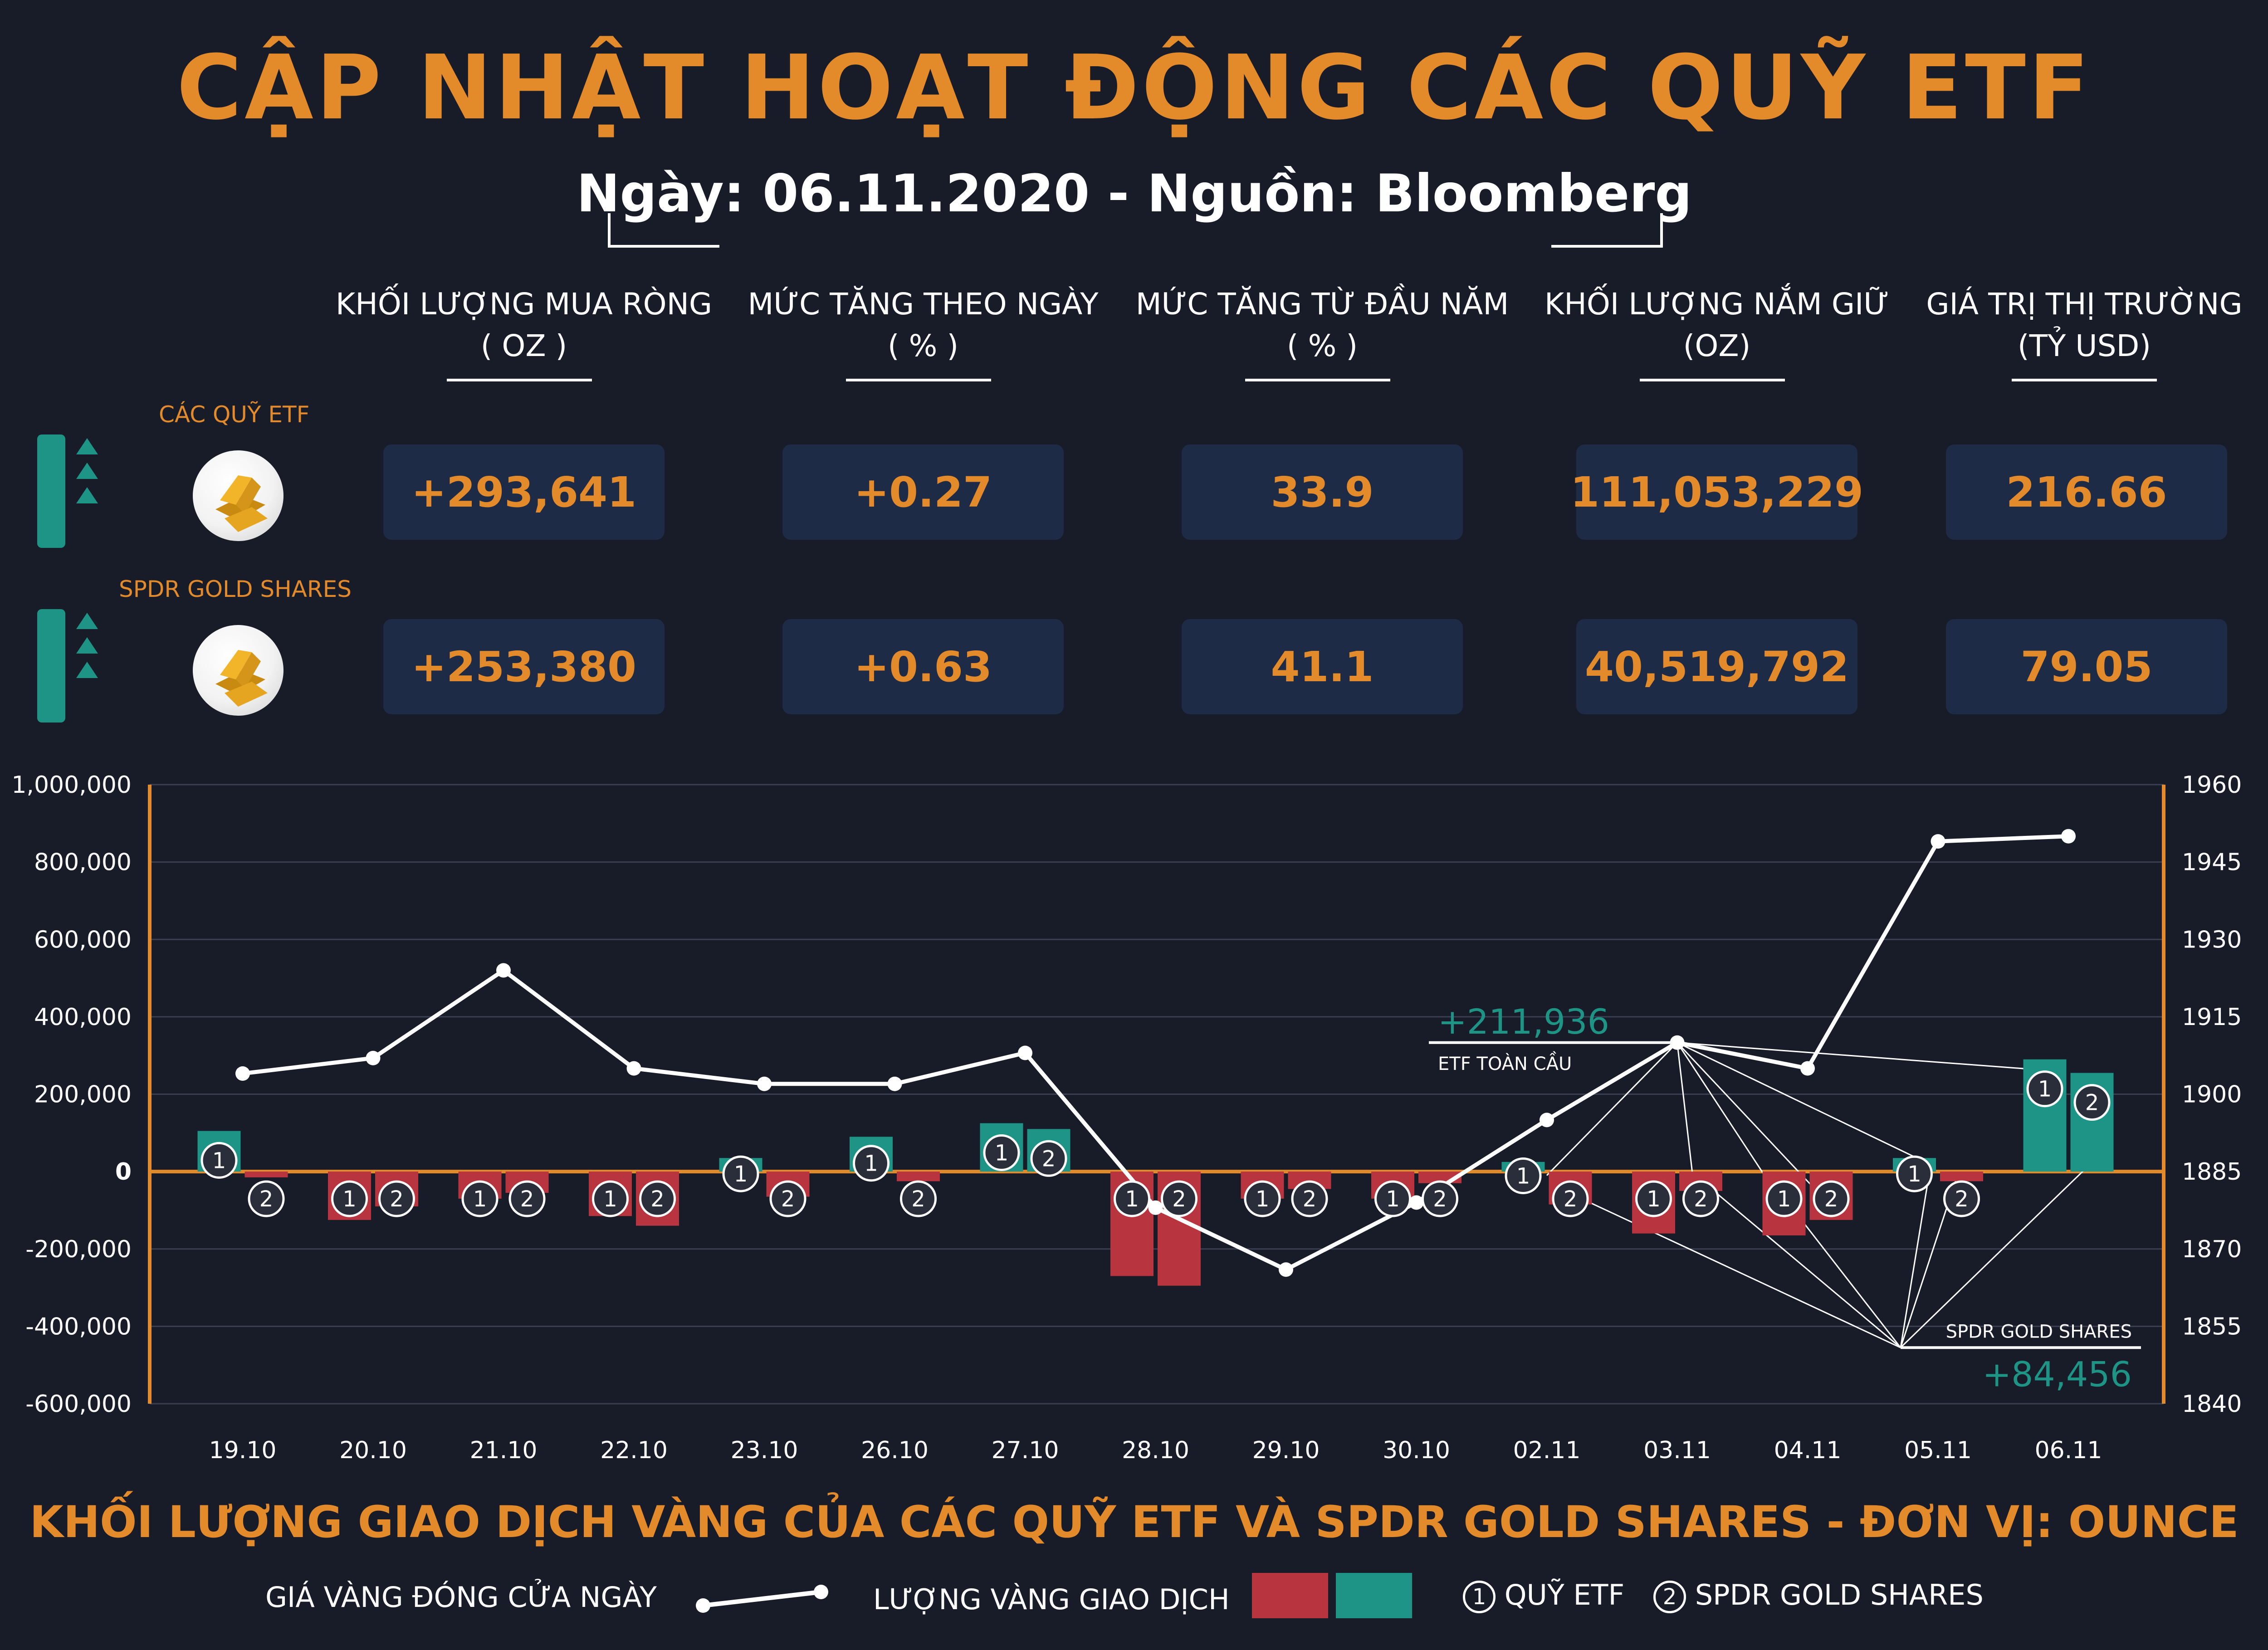 This screenshot has height=1650, width=2268. Describe the element at coordinates (923, 667) in the screenshot. I see `value-box: +0.63` at that location.